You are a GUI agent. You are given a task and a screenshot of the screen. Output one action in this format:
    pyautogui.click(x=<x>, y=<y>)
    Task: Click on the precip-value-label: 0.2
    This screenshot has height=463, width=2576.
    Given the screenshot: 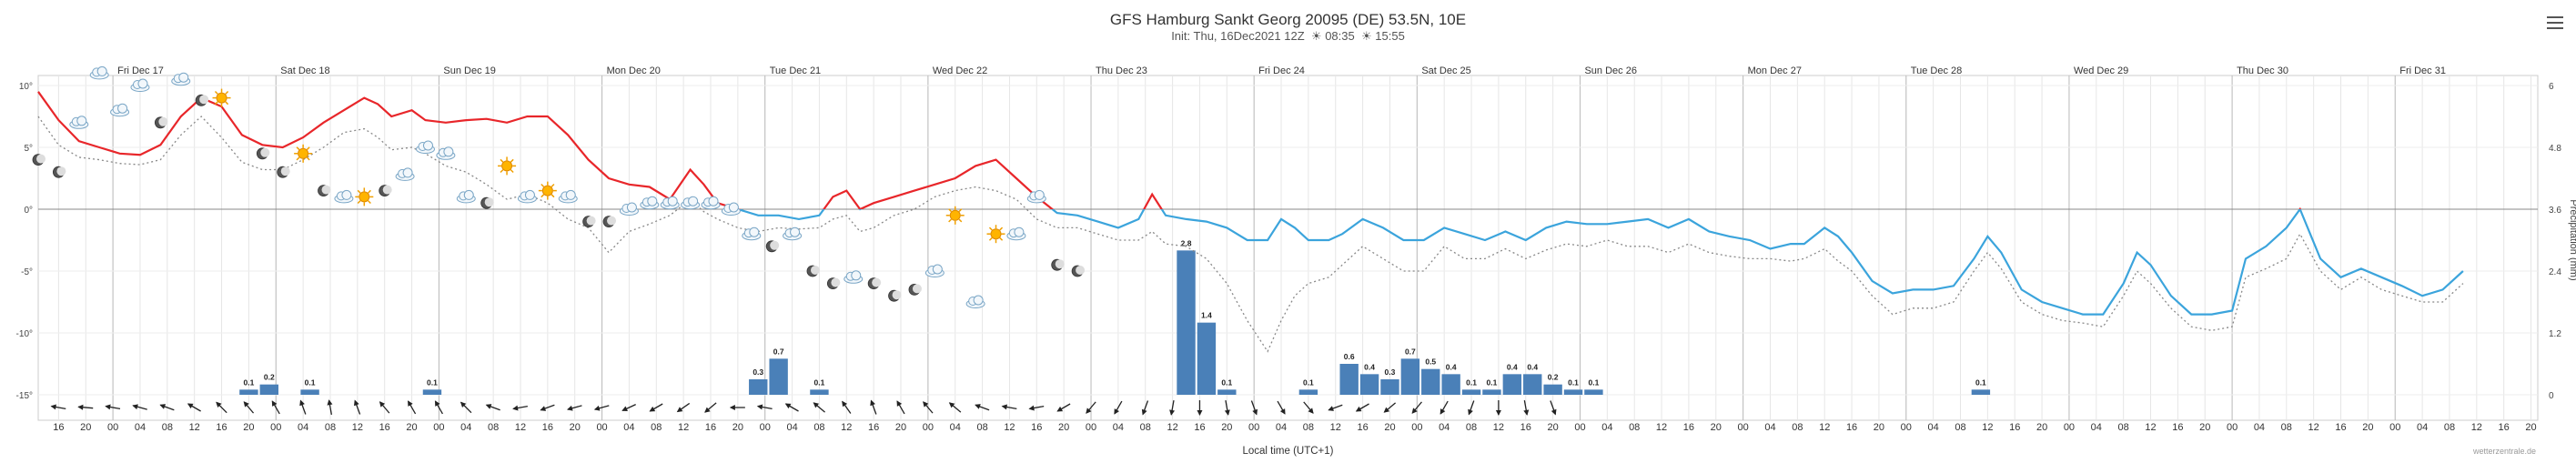 What is the action you would take?
    pyautogui.click(x=1553, y=377)
    